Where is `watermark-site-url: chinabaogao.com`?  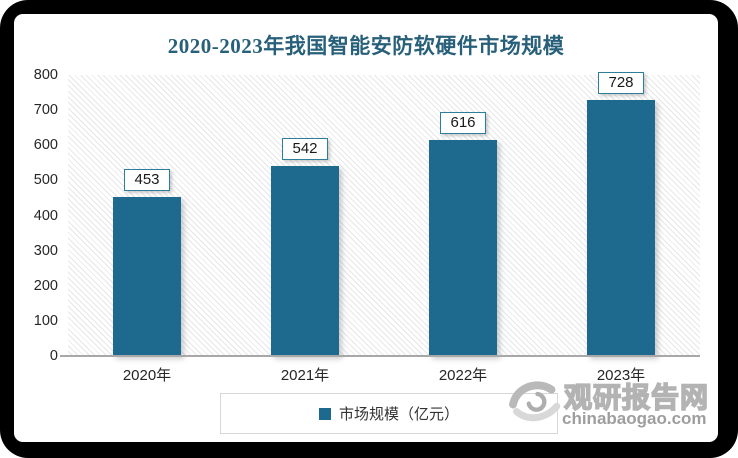 watermark-site-url: chinabaogao.com is located at coordinates (634, 418).